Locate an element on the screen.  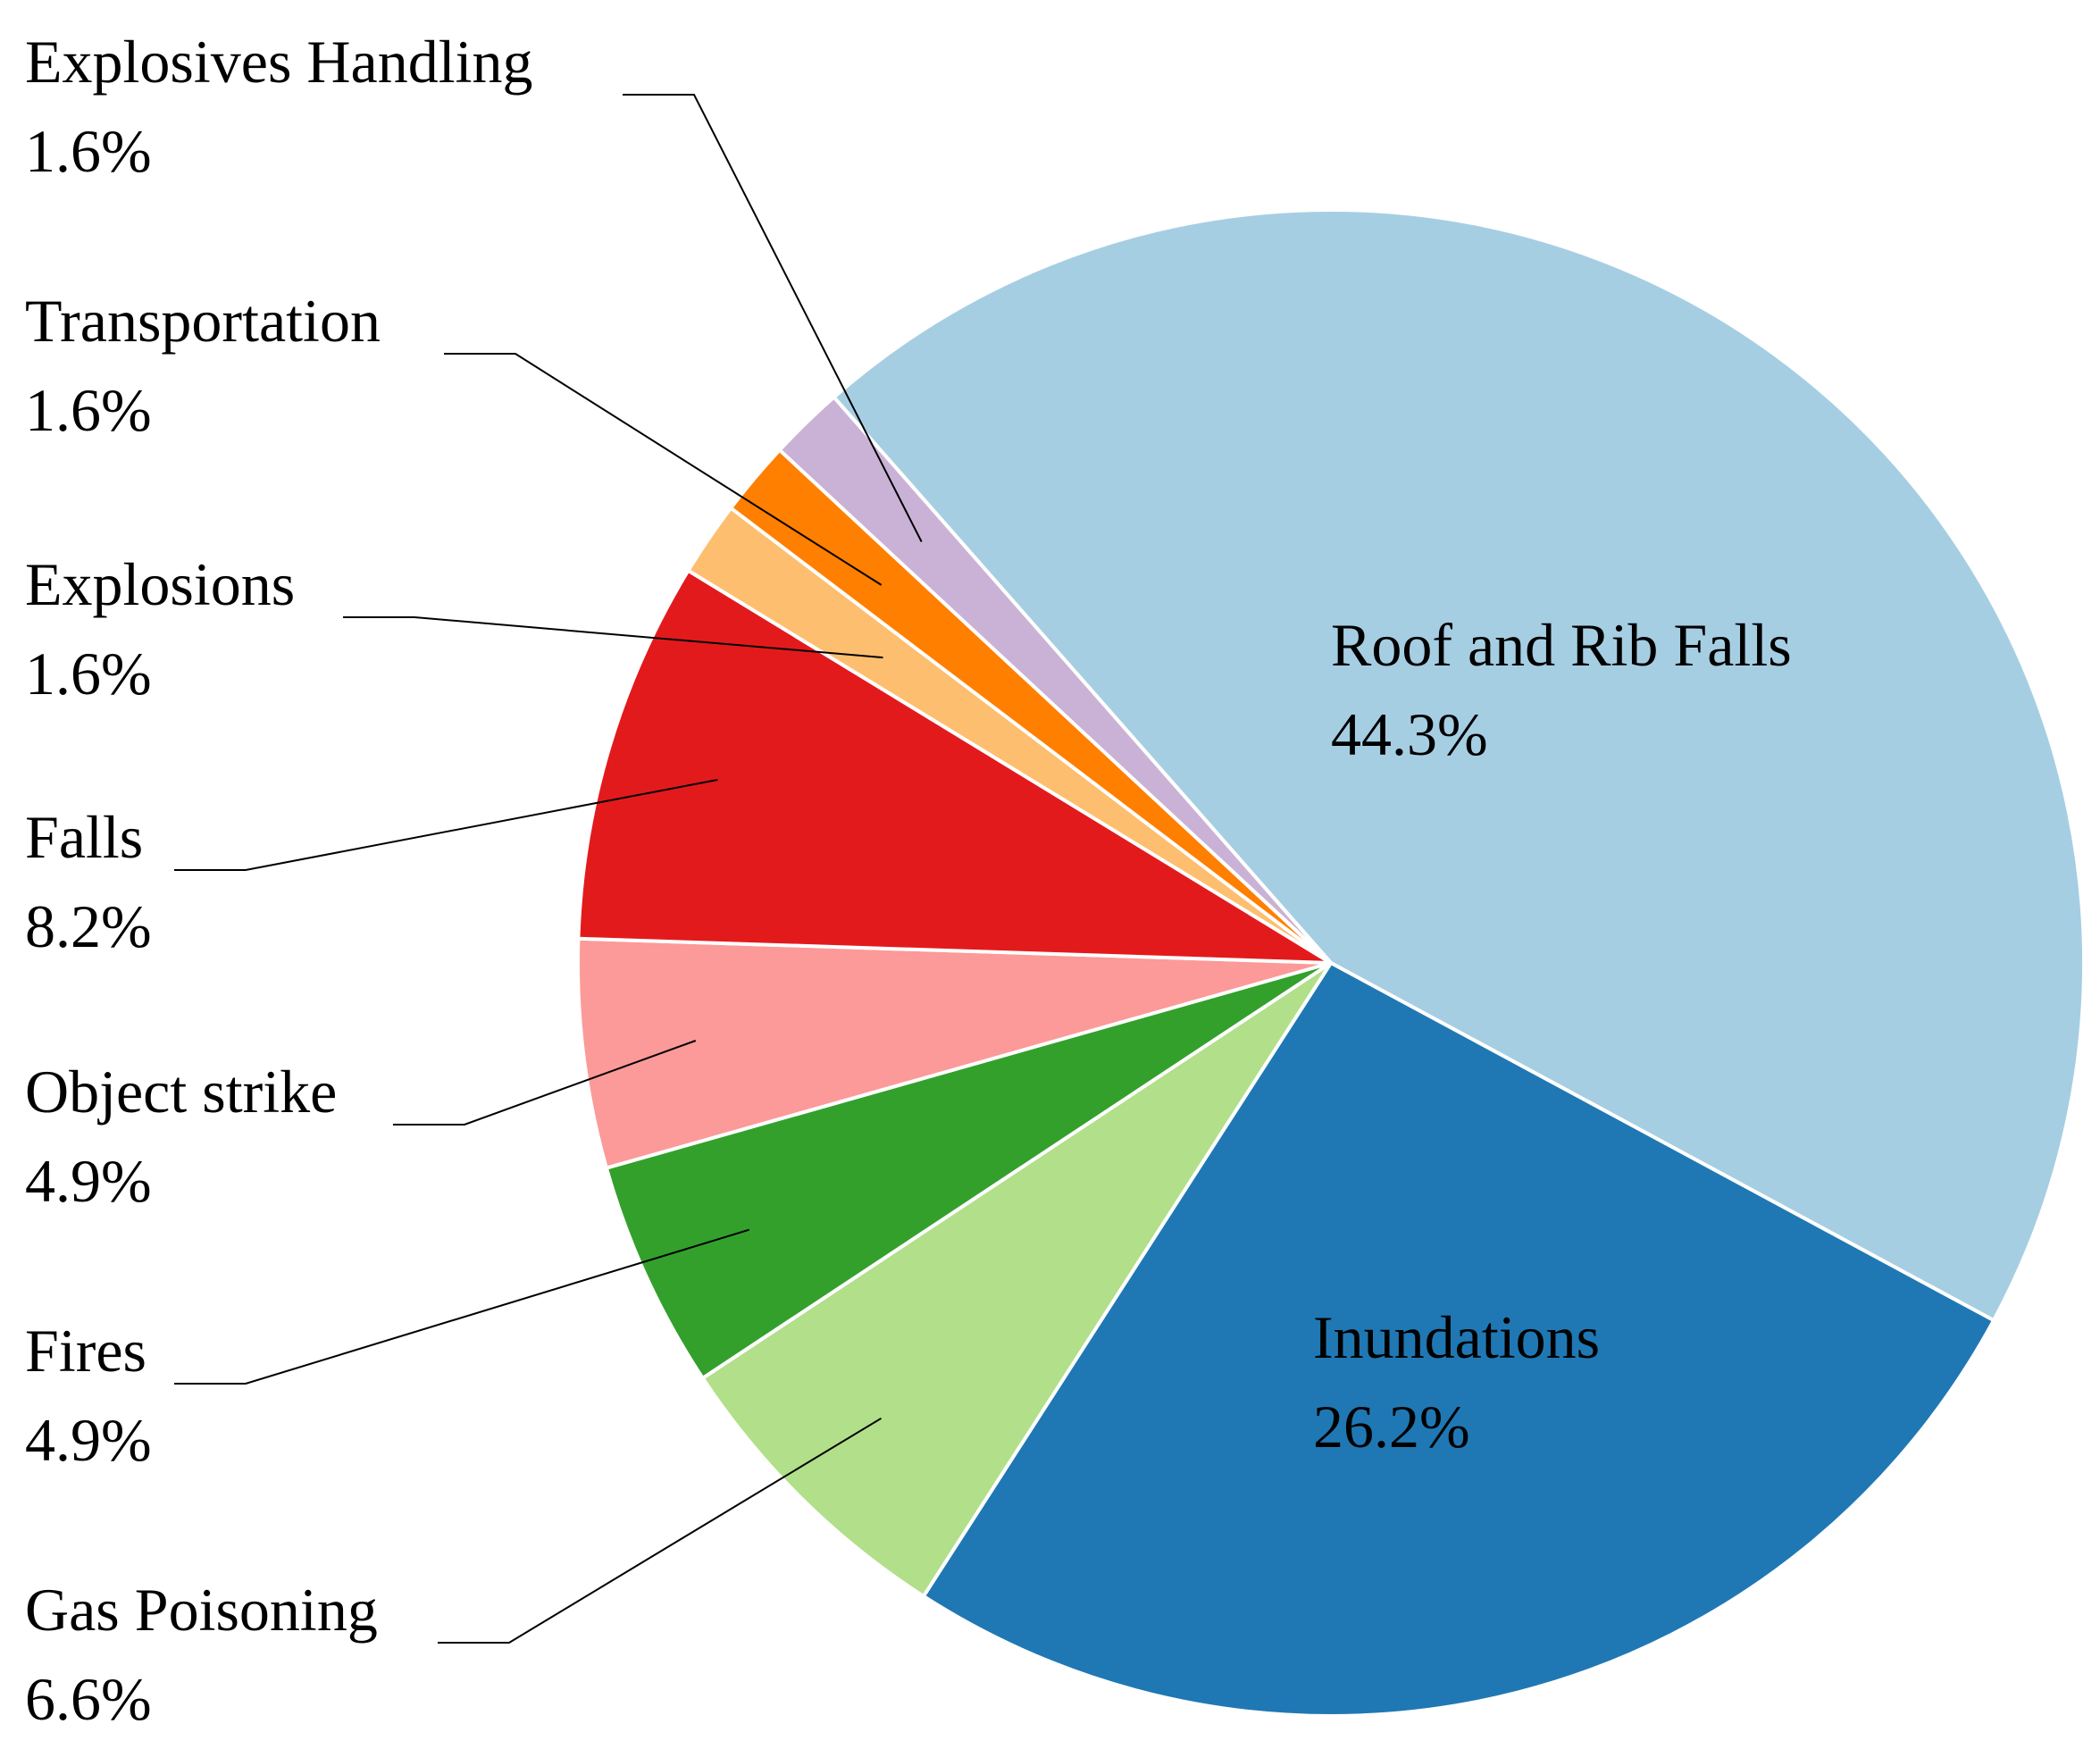
leader-line-falls is located at coordinates (446, 825).